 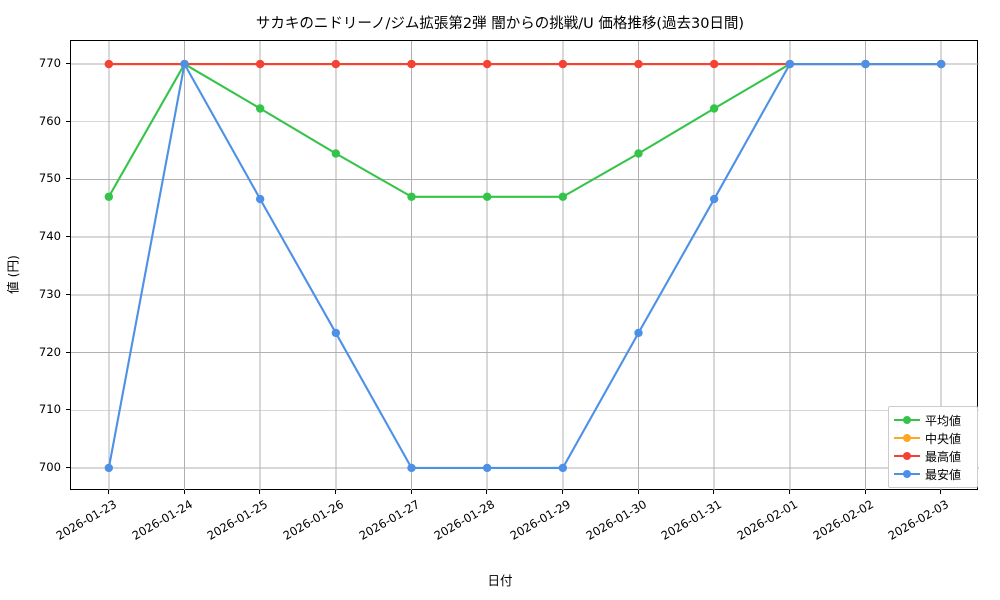 I want to click on y-tick-label: 740, so click(x=49, y=236).